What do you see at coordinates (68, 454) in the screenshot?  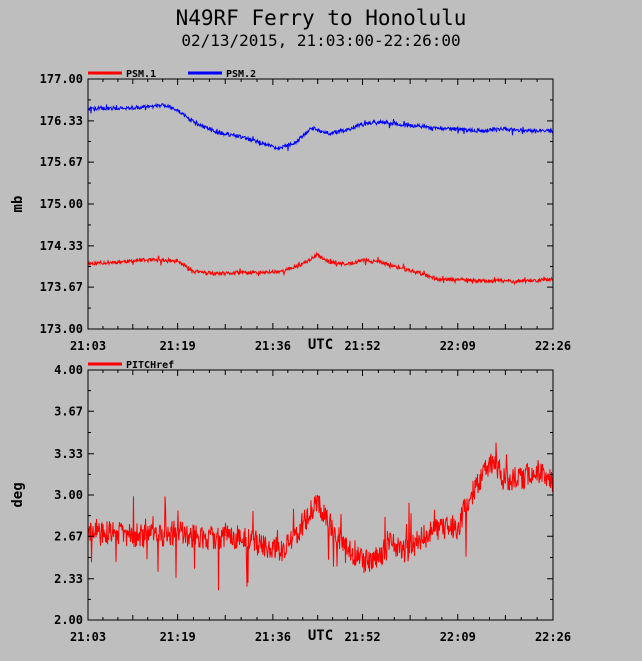 I see `y-tick-label: 3.33` at bounding box center [68, 454].